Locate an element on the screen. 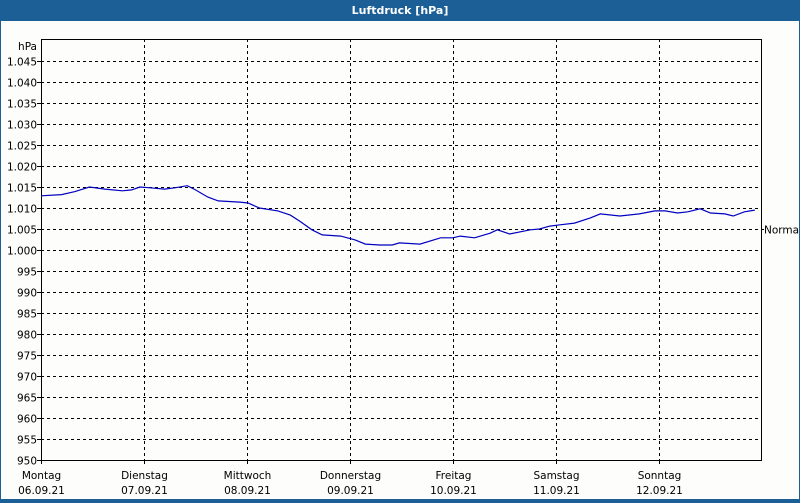 The width and height of the screenshot is (800, 503). x-tick-day-label: Dienstag is located at coordinates (144, 476).